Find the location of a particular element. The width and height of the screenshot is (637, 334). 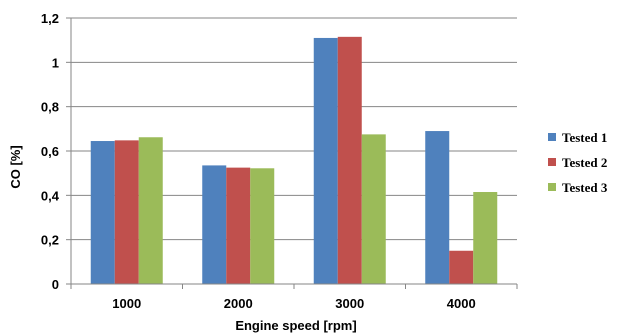

x-axis-title: Engine speed [rpm] is located at coordinates (295, 325).